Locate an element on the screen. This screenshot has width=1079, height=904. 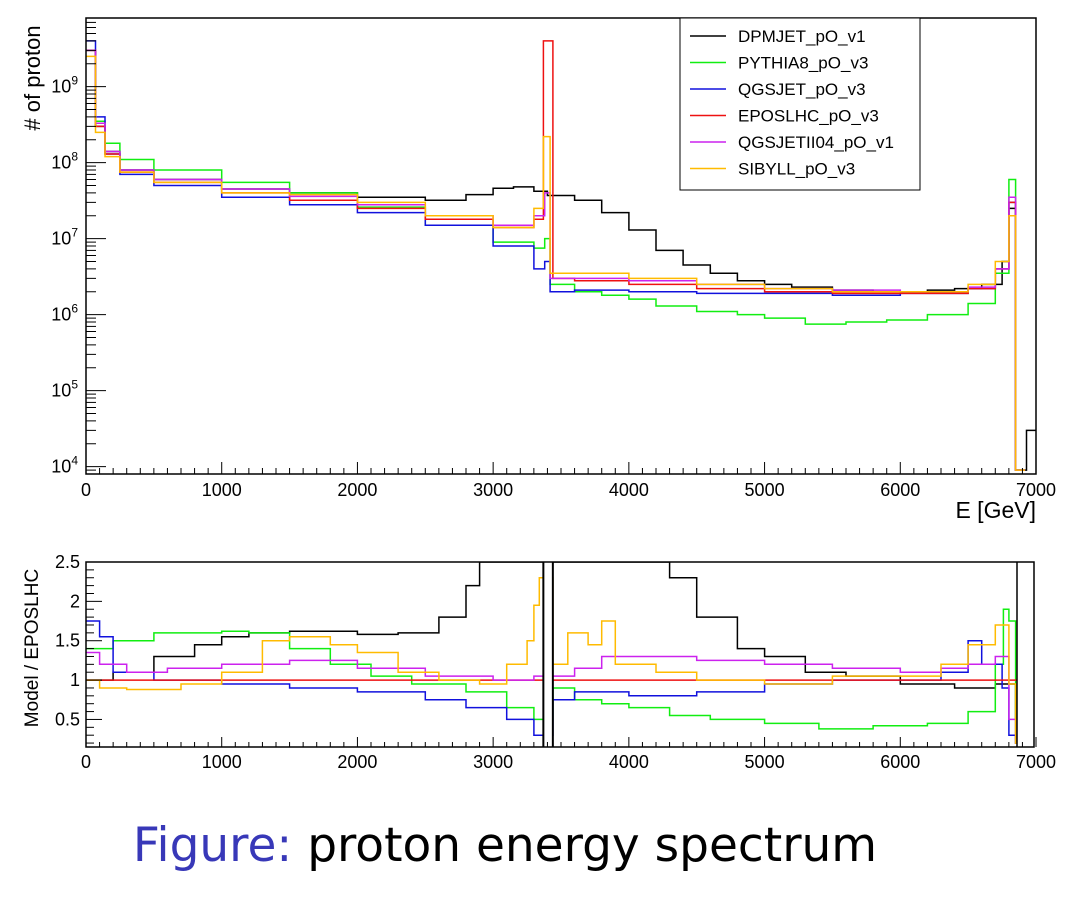
figure-caption: Figure: proton energy spectrum is located at coordinates (505, 845).